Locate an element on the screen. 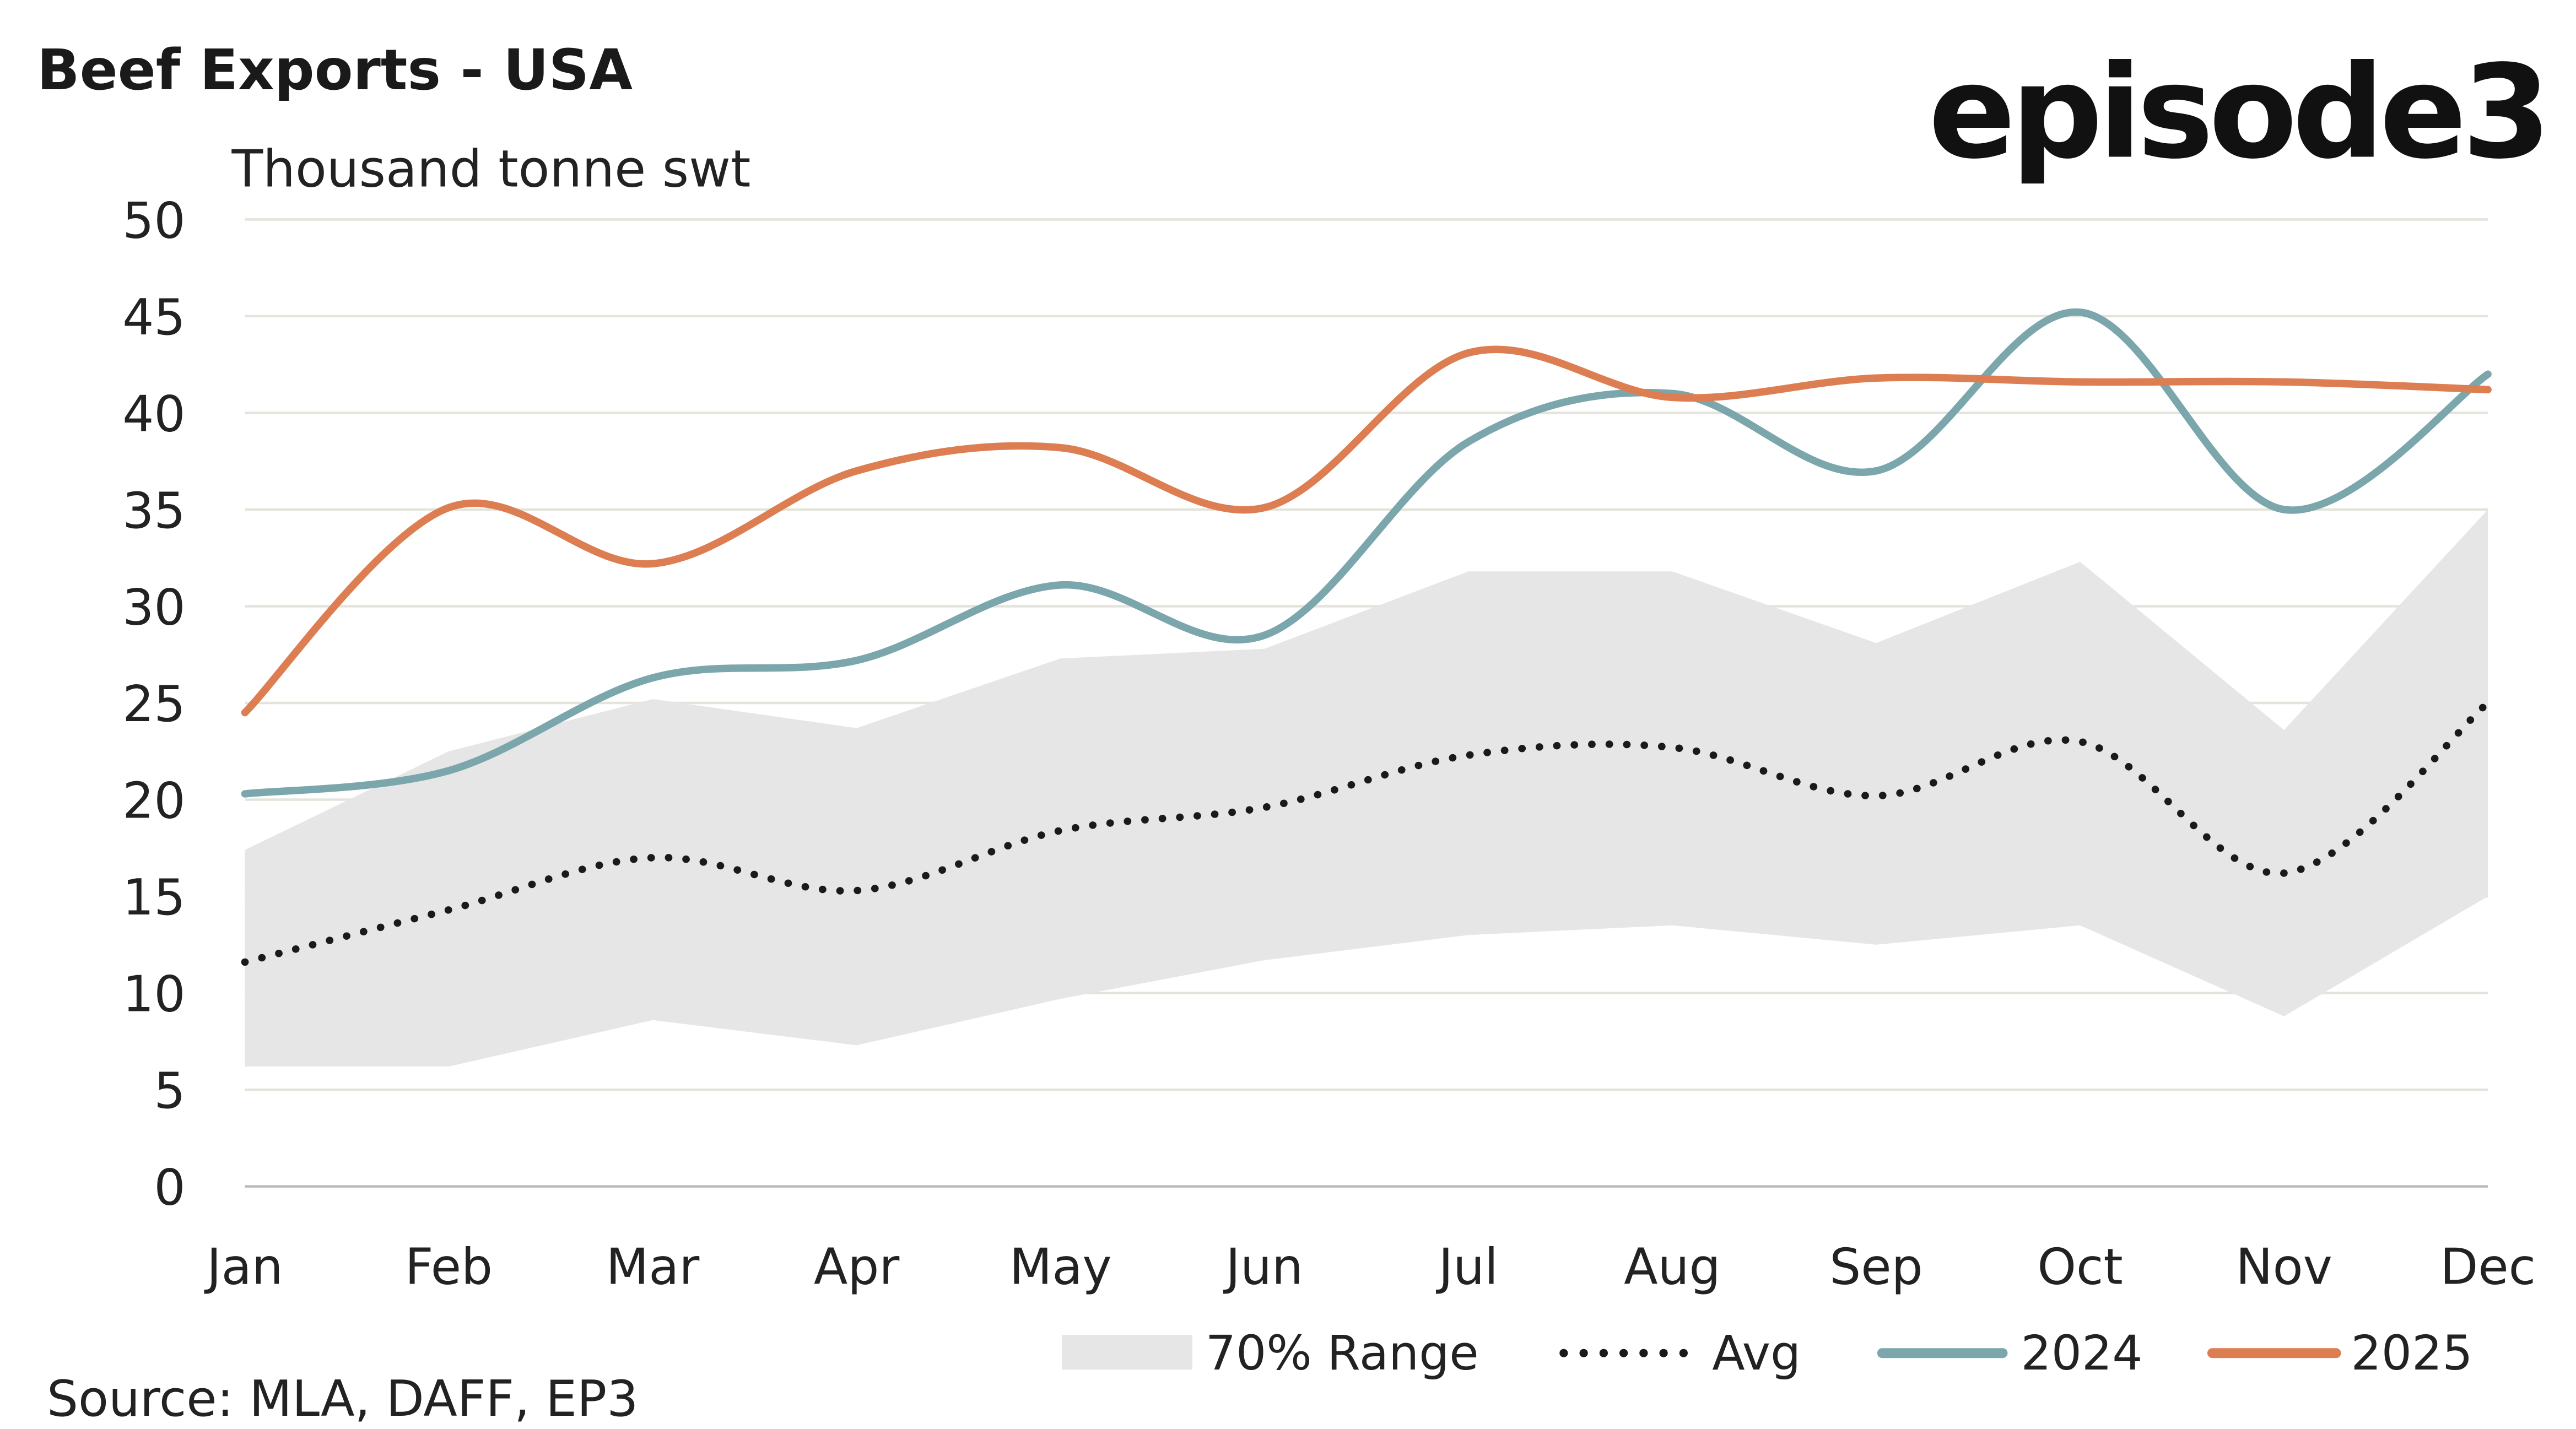 This screenshot has height=1429, width=2576. legend-range-swatch is located at coordinates (1127, 1352).